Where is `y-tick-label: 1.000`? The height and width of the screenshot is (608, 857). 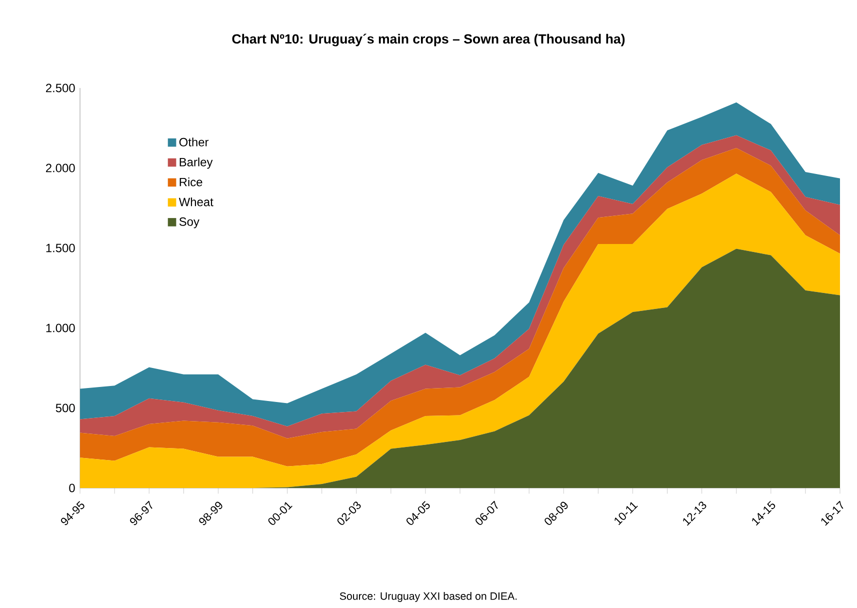 y-tick-label: 1.000 is located at coordinates (60, 328).